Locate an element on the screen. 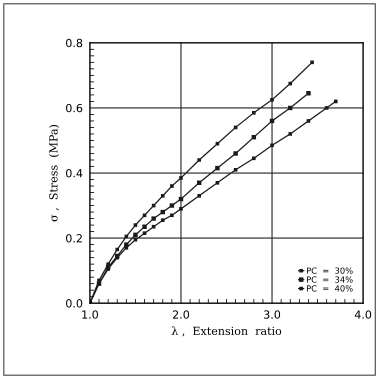 Image resolution: width=381 pixels, height=379 pixels. y-tick-label: 0.0 is located at coordinates (74, 303).